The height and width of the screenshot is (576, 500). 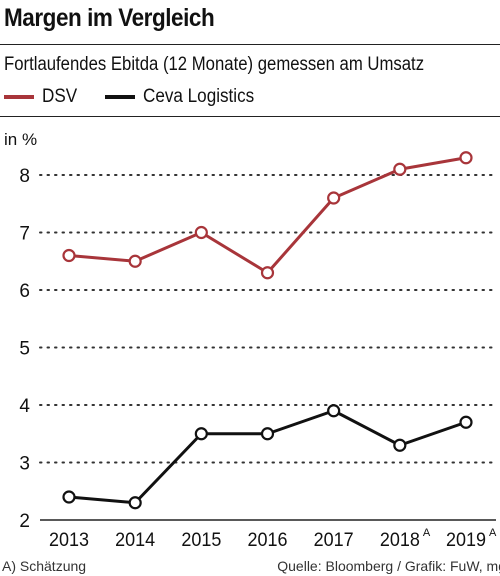 I want to click on data-point-dsv-2018, so click(x=400, y=169).